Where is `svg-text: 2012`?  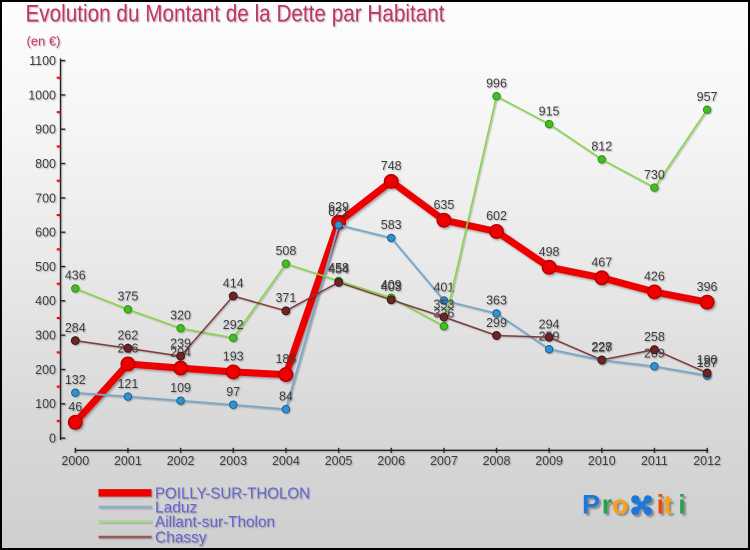
svg-text: 2012 is located at coordinates (707, 461).